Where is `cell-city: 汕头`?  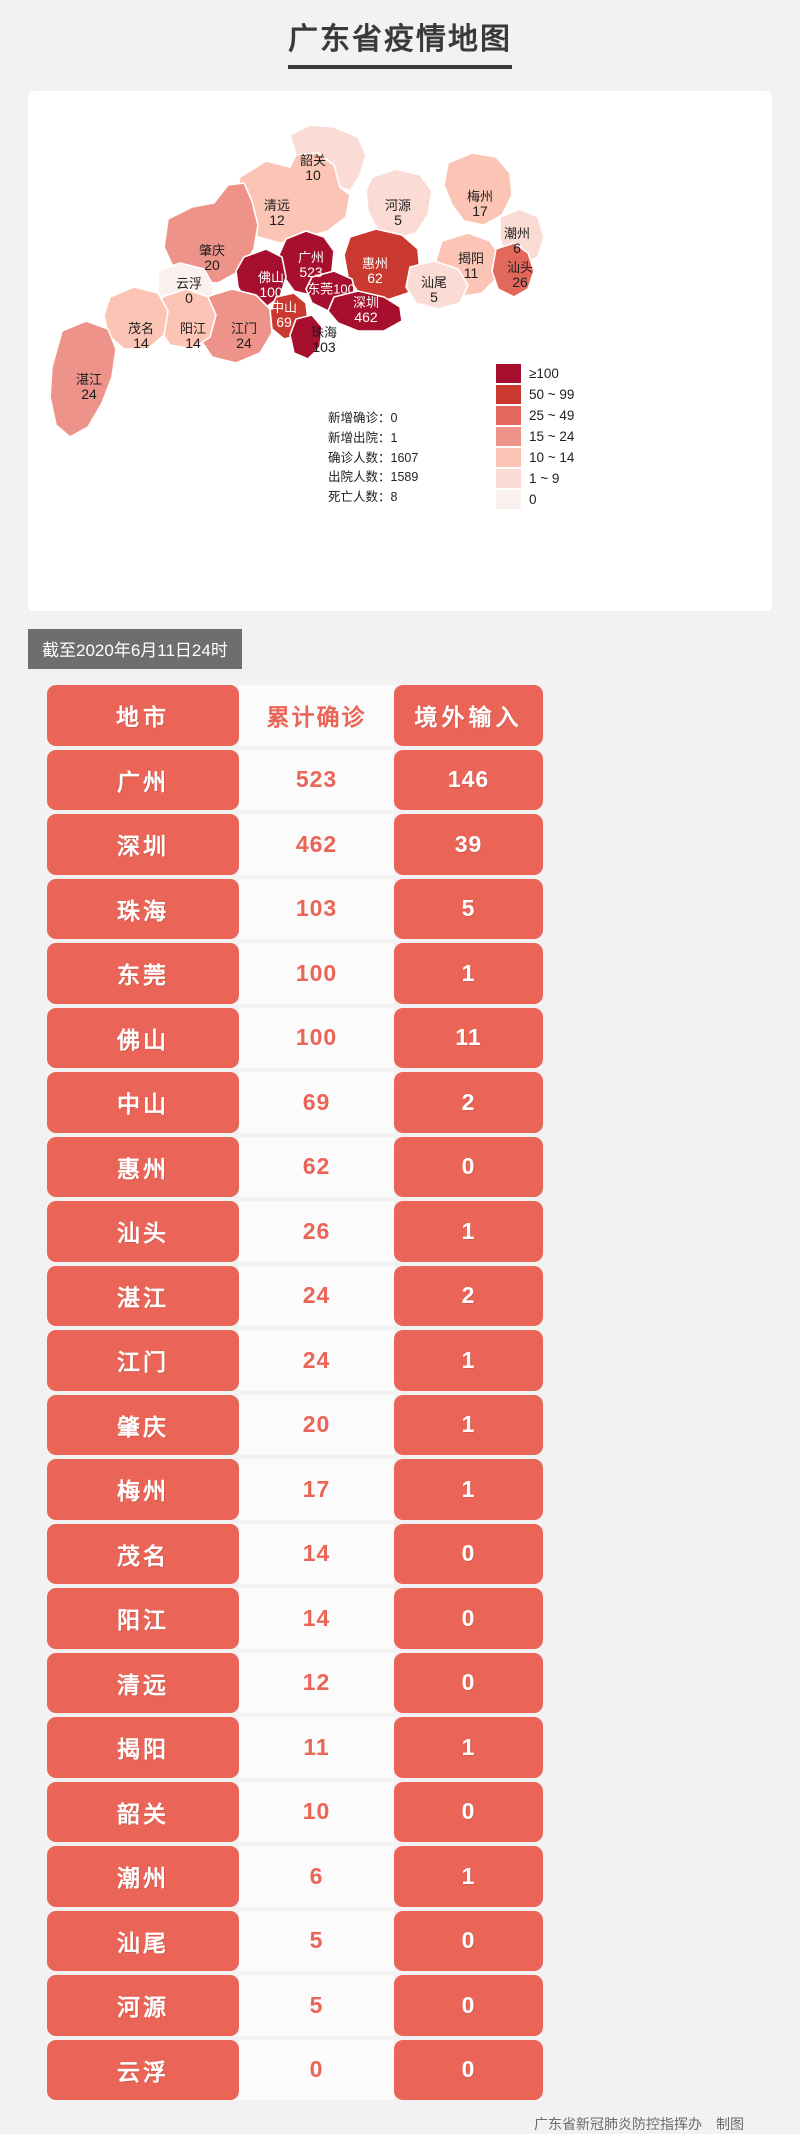 cell-city: 汕头 is located at coordinates (143, 1231).